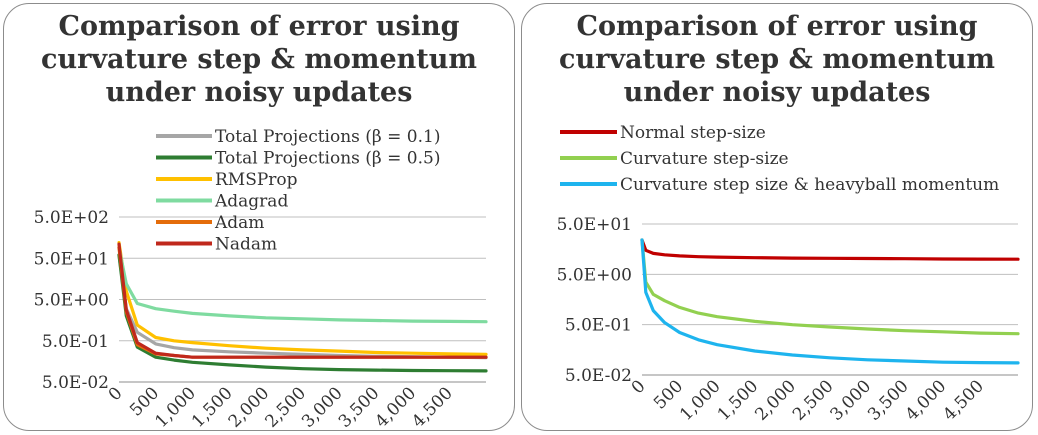 This screenshot has height=435, width=1038. I want to click on series-line-normal-step-size, so click(830, 249).